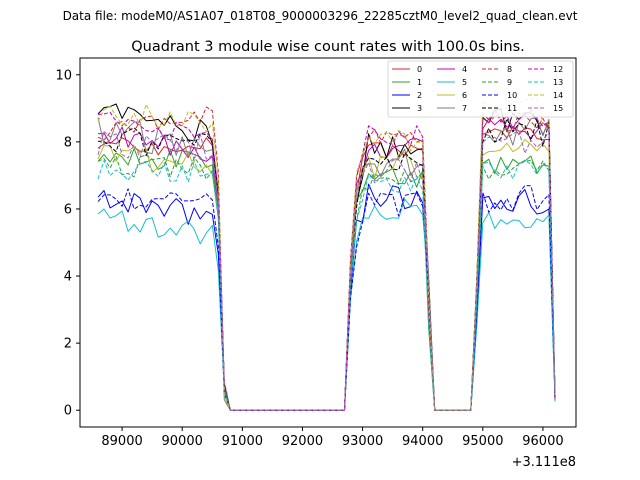  What do you see at coordinates (558, 69) in the screenshot?
I see `legend-label-12: 12` at bounding box center [558, 69].